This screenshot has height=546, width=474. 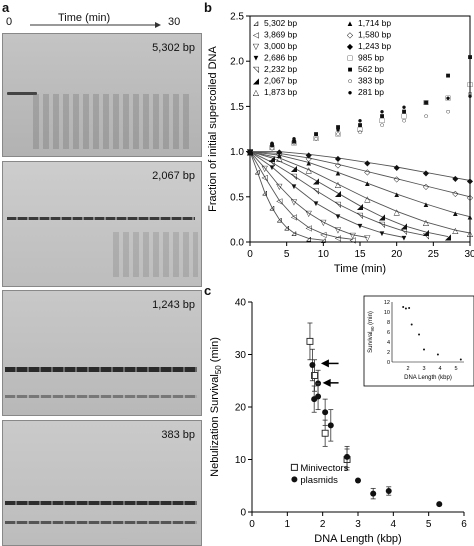 I want to click on y-tick-label: 0.5, so click(x=237, y=197).